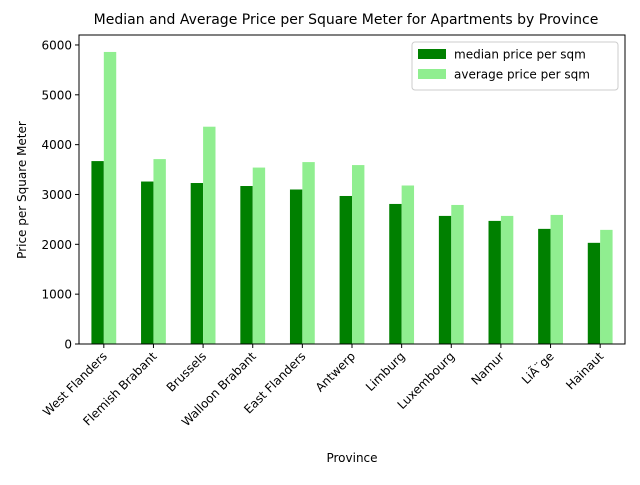  I want to click on x-axis-label: Province, so click(351, 458).